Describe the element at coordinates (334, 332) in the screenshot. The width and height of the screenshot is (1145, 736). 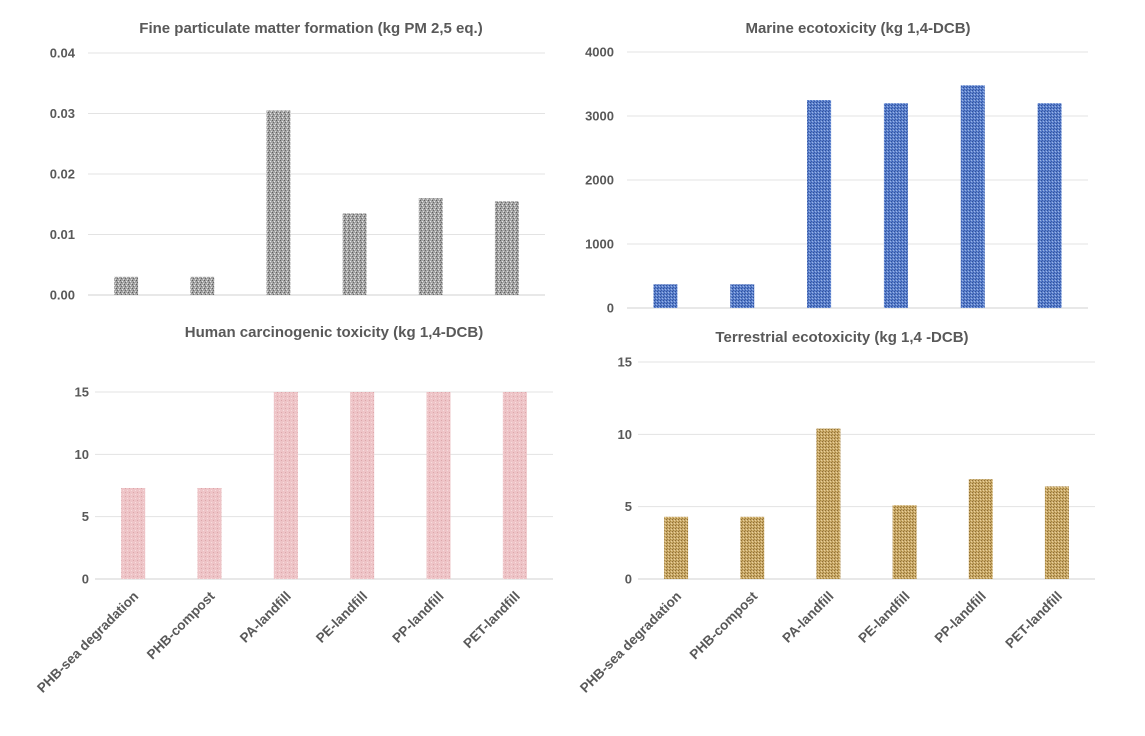
I see `chart-title: Human carcinogenic toxicity (kg 1,4-DCB)` at that location.